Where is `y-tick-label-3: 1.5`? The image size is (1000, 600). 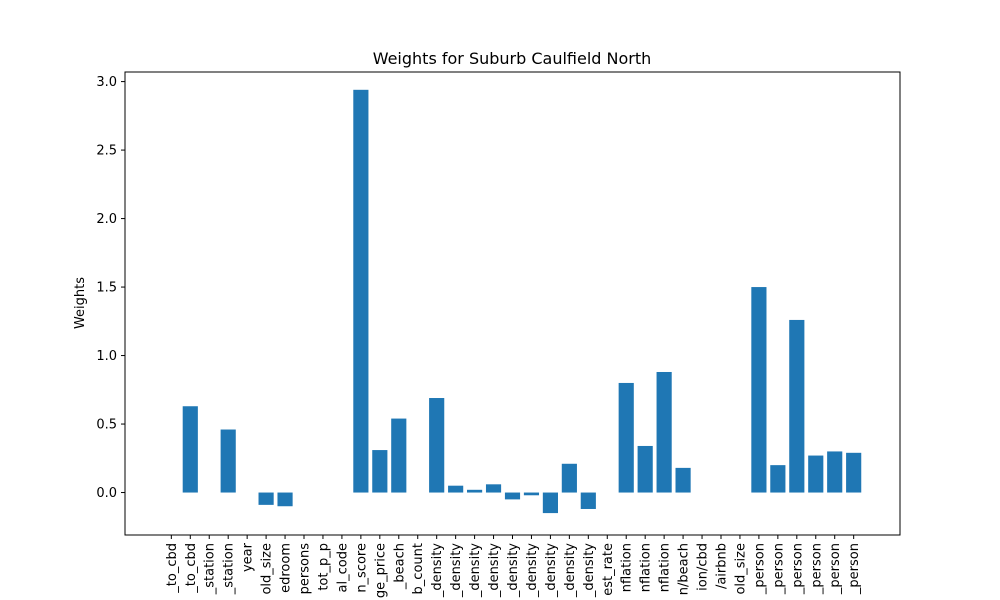
y-tick-label-3: 1.5 is located at coordinates (106, 288).